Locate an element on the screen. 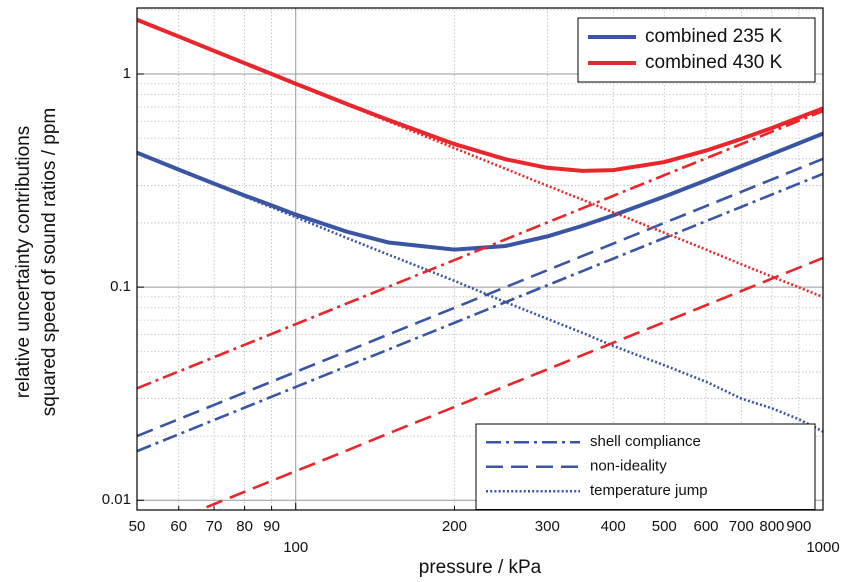 Image resolution: width=845 pixels, height=582 pixels. x-tick-label: 50 is located at coordinates (137, 526).